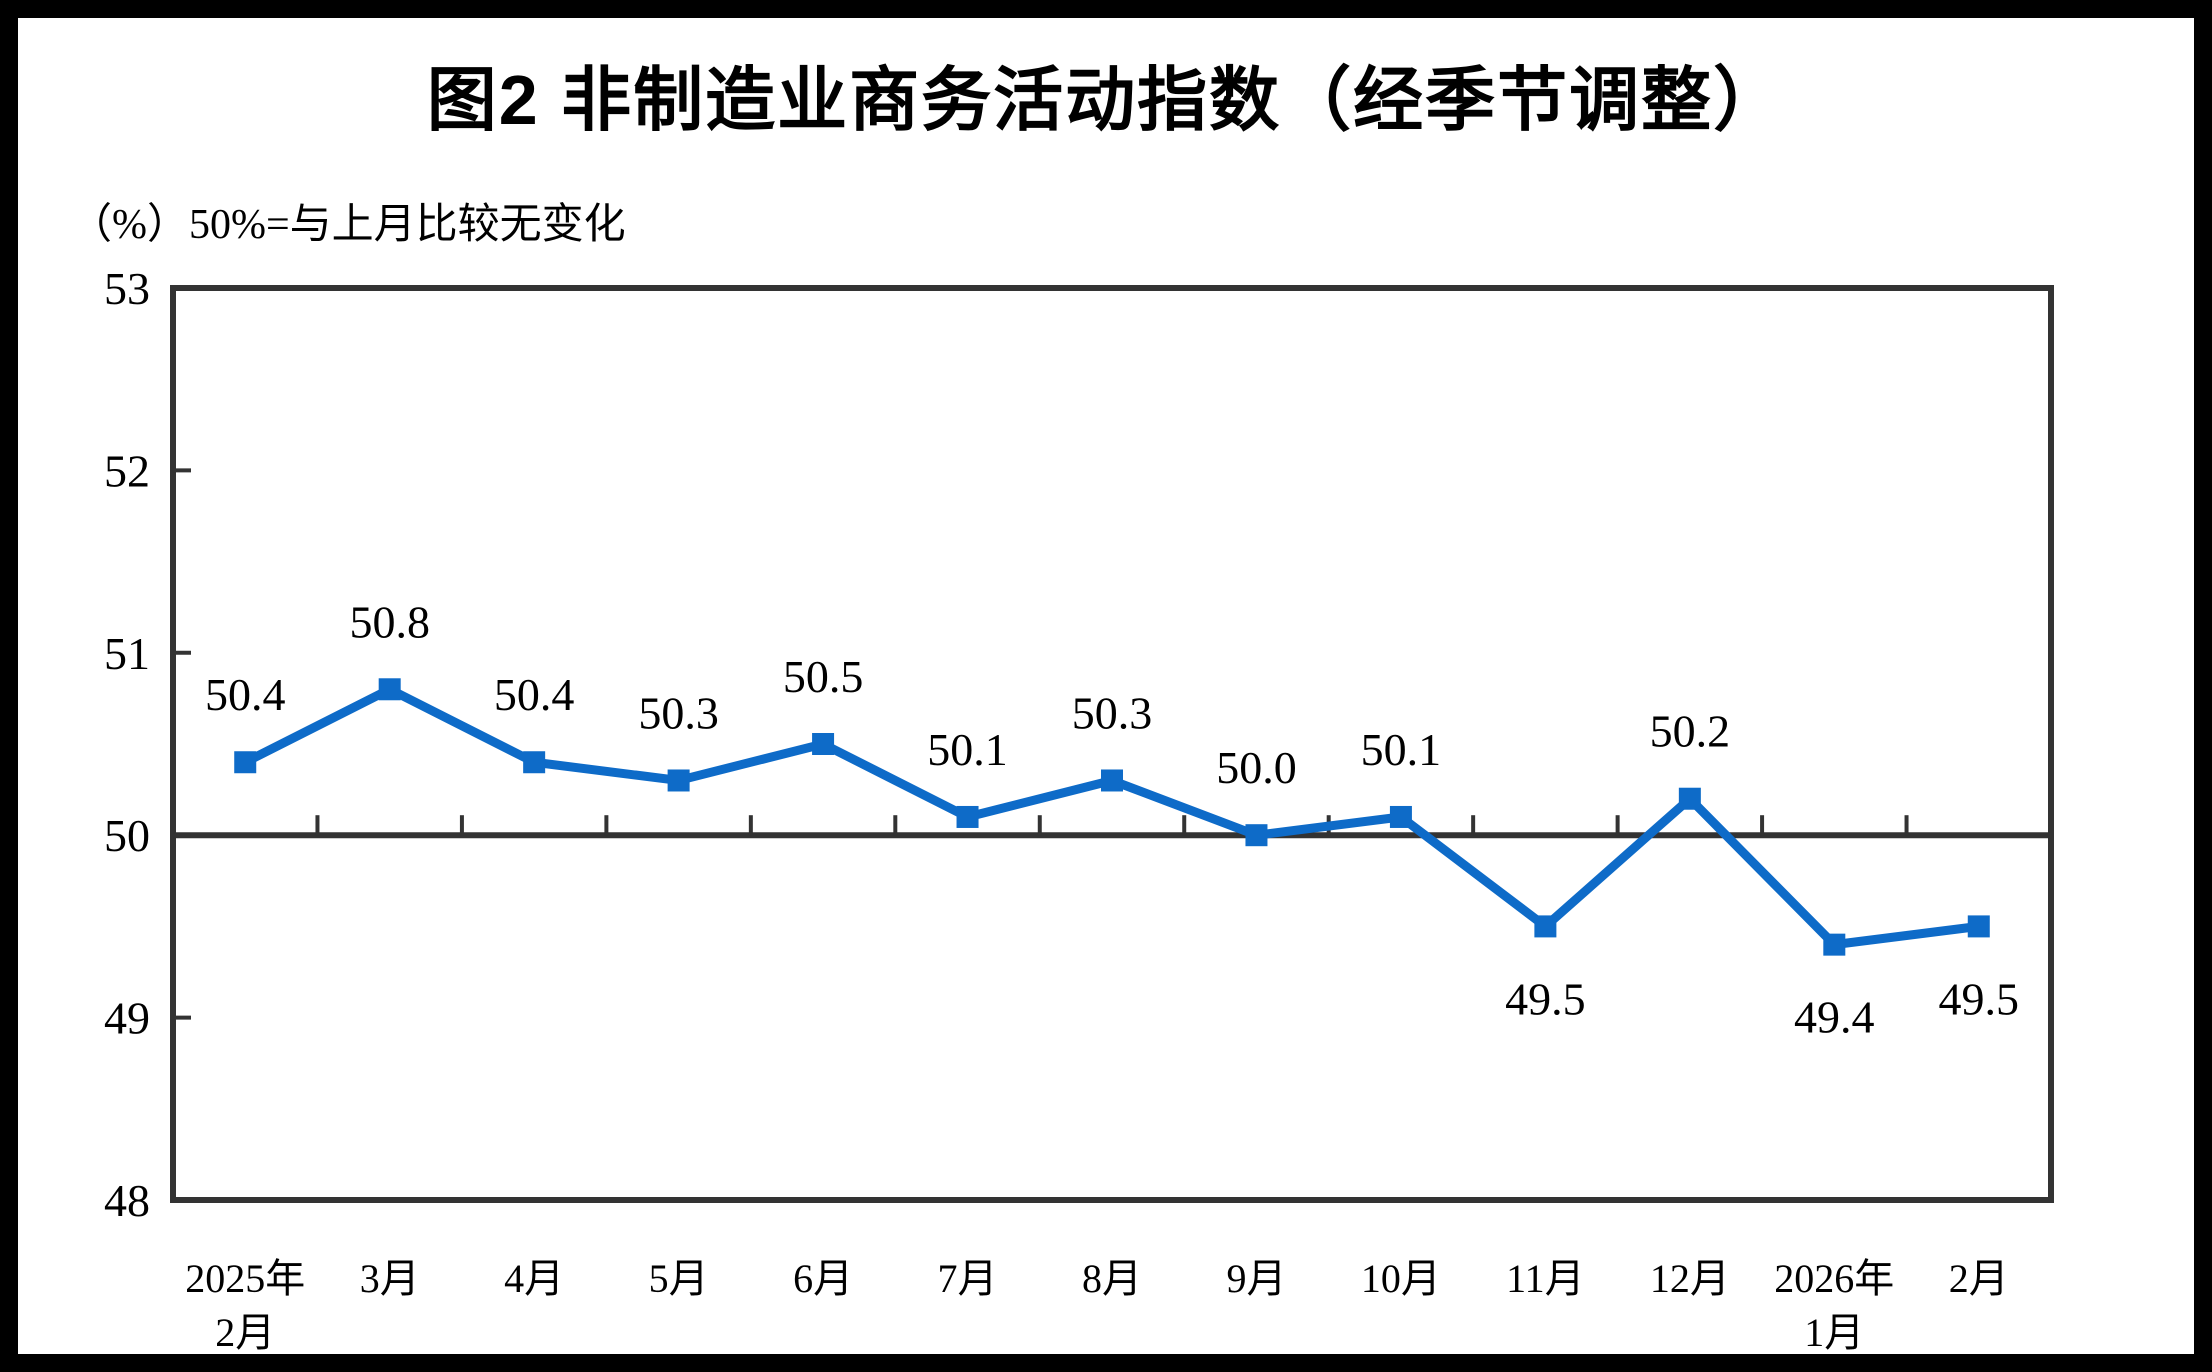 The image size is (2212, 1372). What do you see at coordinates (1834, 1017) in the screenshot?
I see `data-point-label: 49.4` at bounding box center [1834, 1017].